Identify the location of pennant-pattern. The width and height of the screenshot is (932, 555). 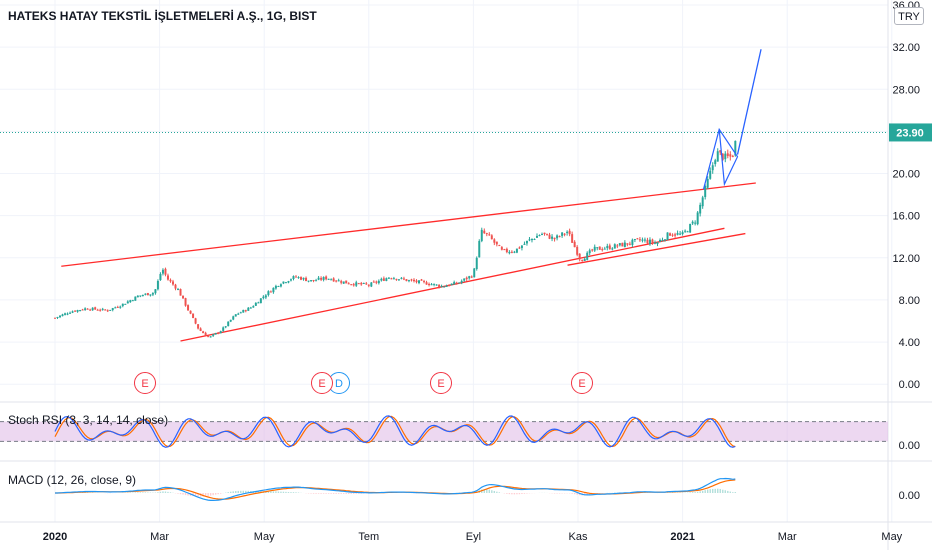
(720, 158).